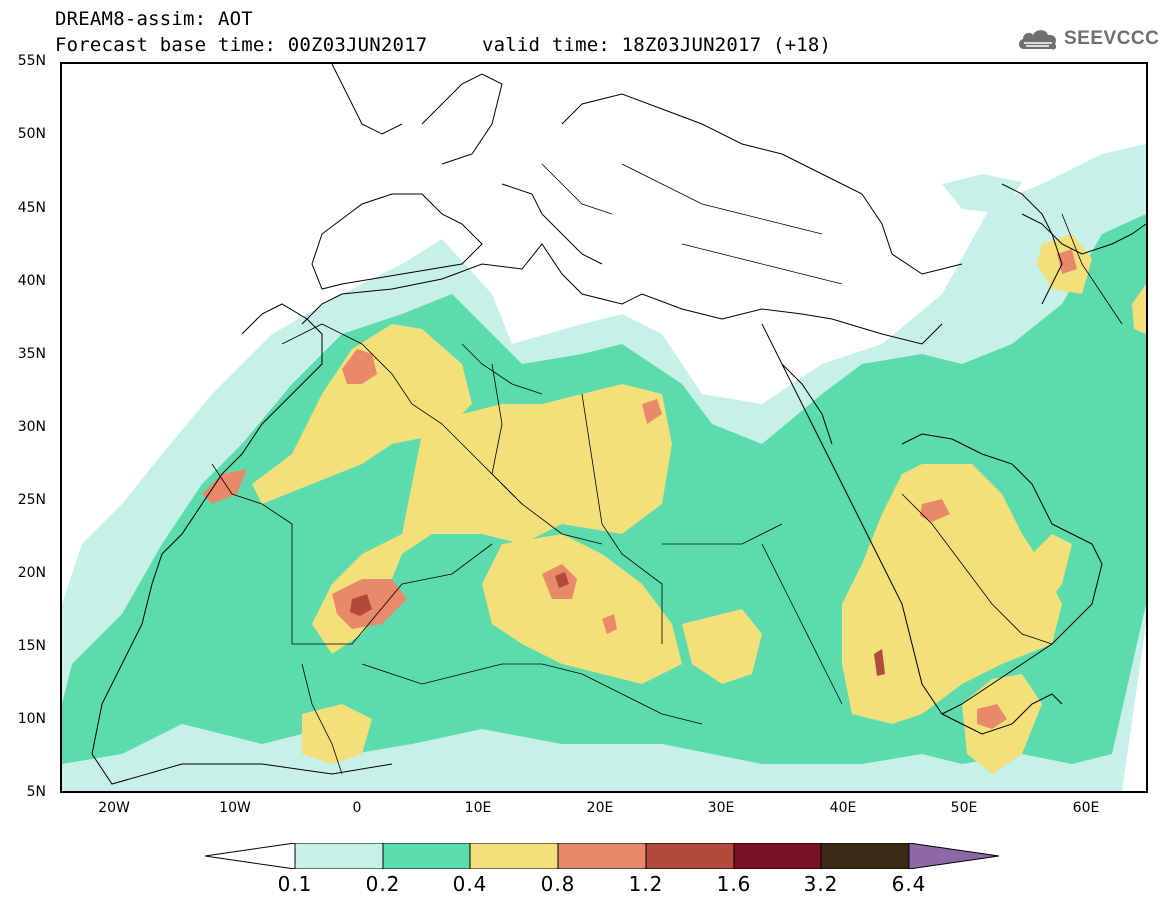 The height and width of the screenshot is (905, 1165). Describe the element at coordinates (646, 884) in the screenshot. I see `colorbar-label-1.2: 1.2` at that location.